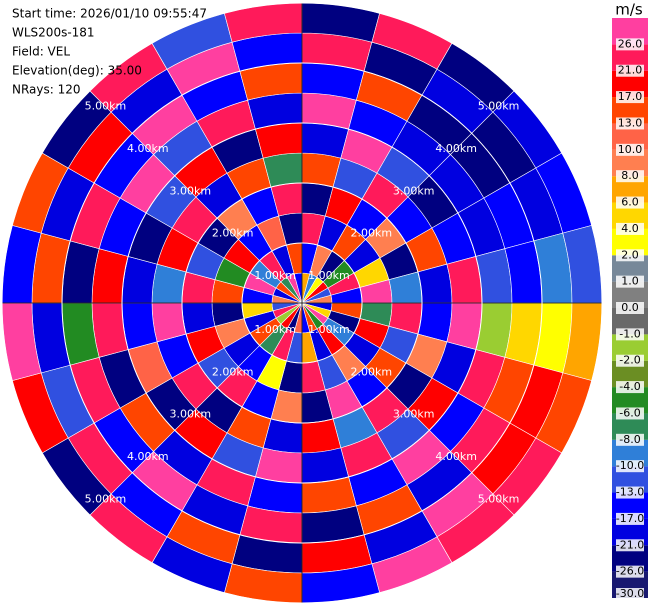  I want to click on colorbar-unit: m/s, so click(629, 10).